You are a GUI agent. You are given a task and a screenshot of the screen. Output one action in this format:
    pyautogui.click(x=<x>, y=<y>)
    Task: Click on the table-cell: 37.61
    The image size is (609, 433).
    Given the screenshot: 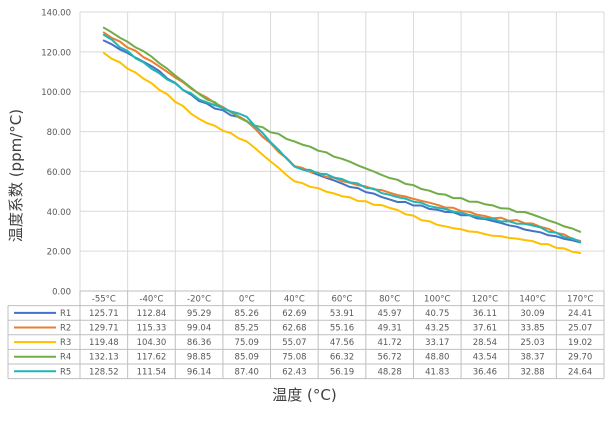 What is the action you would take?
    pyautogui.click(x=485, y=329)
    